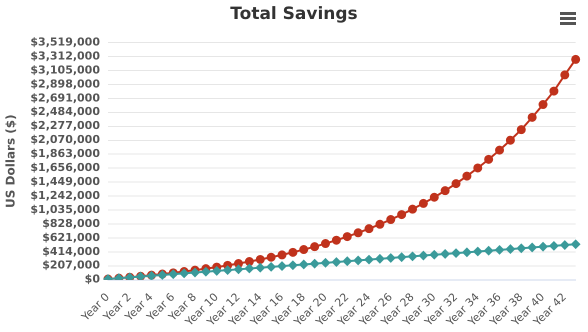  I want to click on y-tick-label: $828,000, so click(71, 223).